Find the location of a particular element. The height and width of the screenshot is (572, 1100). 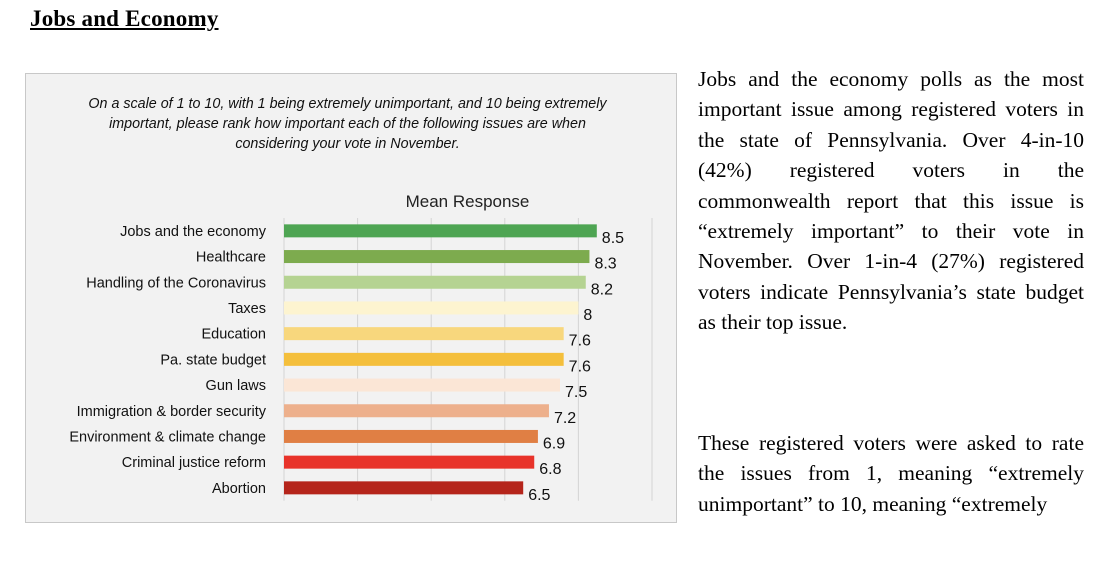

value-label: 8.2 is located at coordinates (602, 289).